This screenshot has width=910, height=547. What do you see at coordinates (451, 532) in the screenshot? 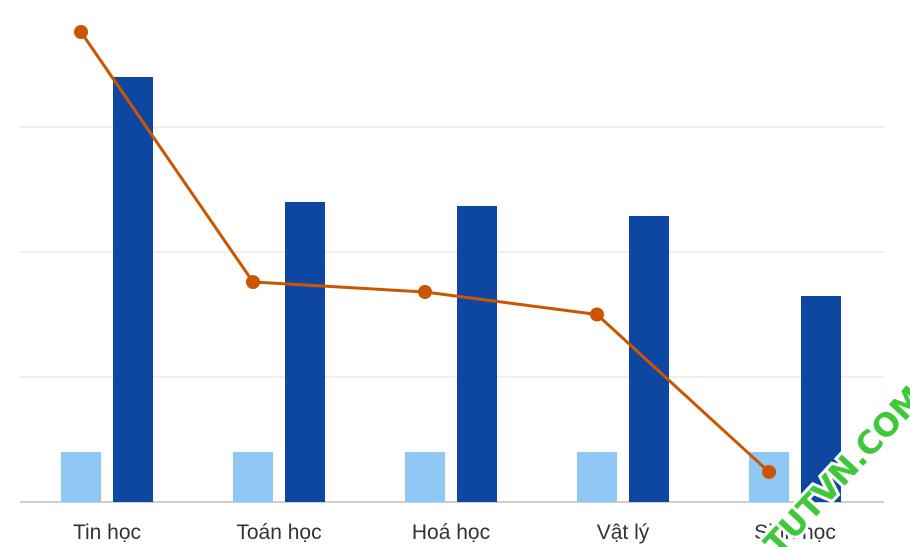
I see `x-tick-label-3: Hoá học` at bounding box center [451, 532].